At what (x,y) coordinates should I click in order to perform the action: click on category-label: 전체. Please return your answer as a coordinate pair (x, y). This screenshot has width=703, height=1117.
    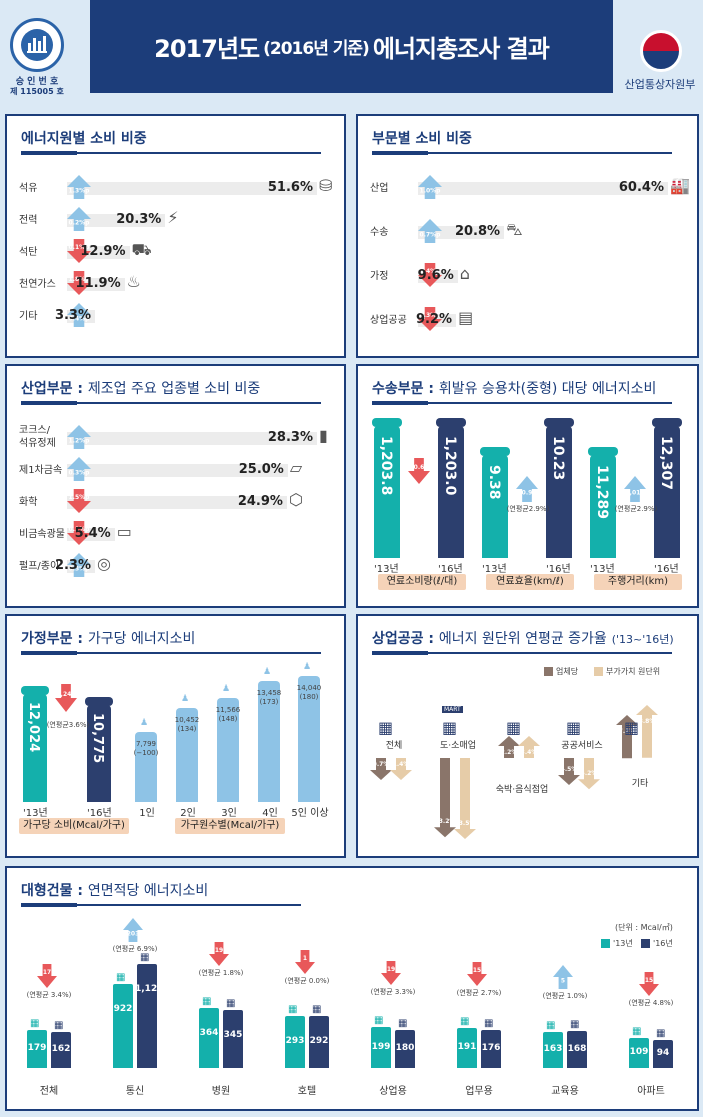
    Looking at the image, I should click on (49, 1091).